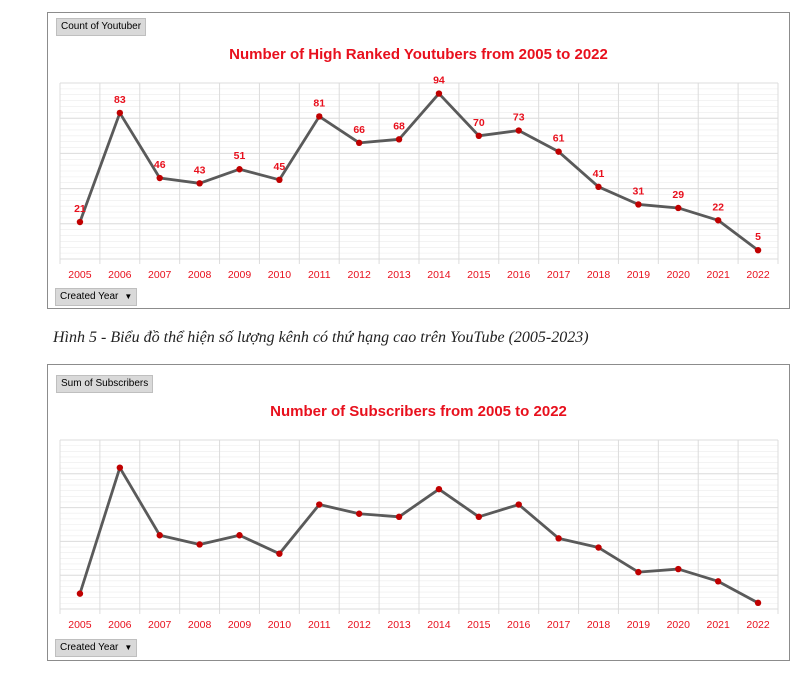  What do you see at coordinates (105, 384) in the screenshot?
I see `sum-of-subscribers-field-button: Sum of Subscribers` at bounding box center [105, 384].